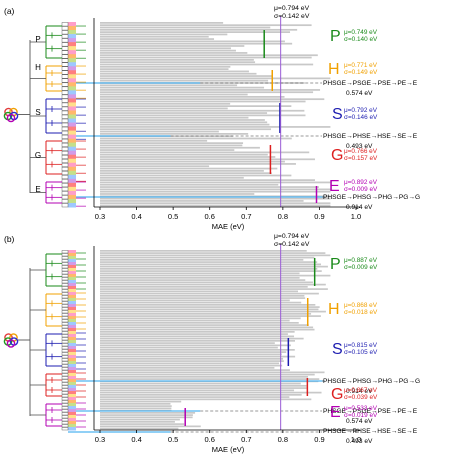 The width and height of the screenshot is (474, 474). What do you see at coordinates (9, 11) in the screenshot?
I see `panel-label: (a)` at bounding box center [9, 11].